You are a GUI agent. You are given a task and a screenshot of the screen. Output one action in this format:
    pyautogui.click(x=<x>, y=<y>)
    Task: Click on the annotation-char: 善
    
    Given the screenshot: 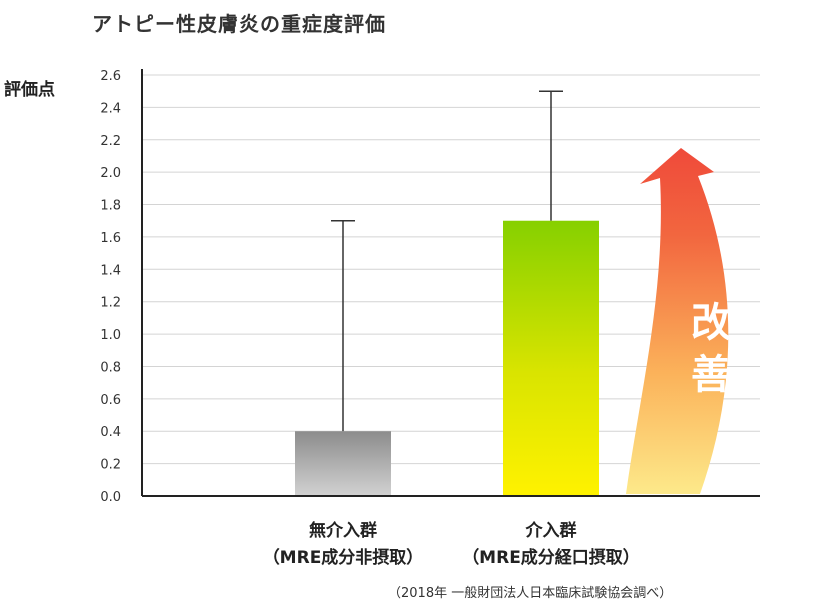 What is the action you would take?
    pyautogui.click(x=711, y=375)
    